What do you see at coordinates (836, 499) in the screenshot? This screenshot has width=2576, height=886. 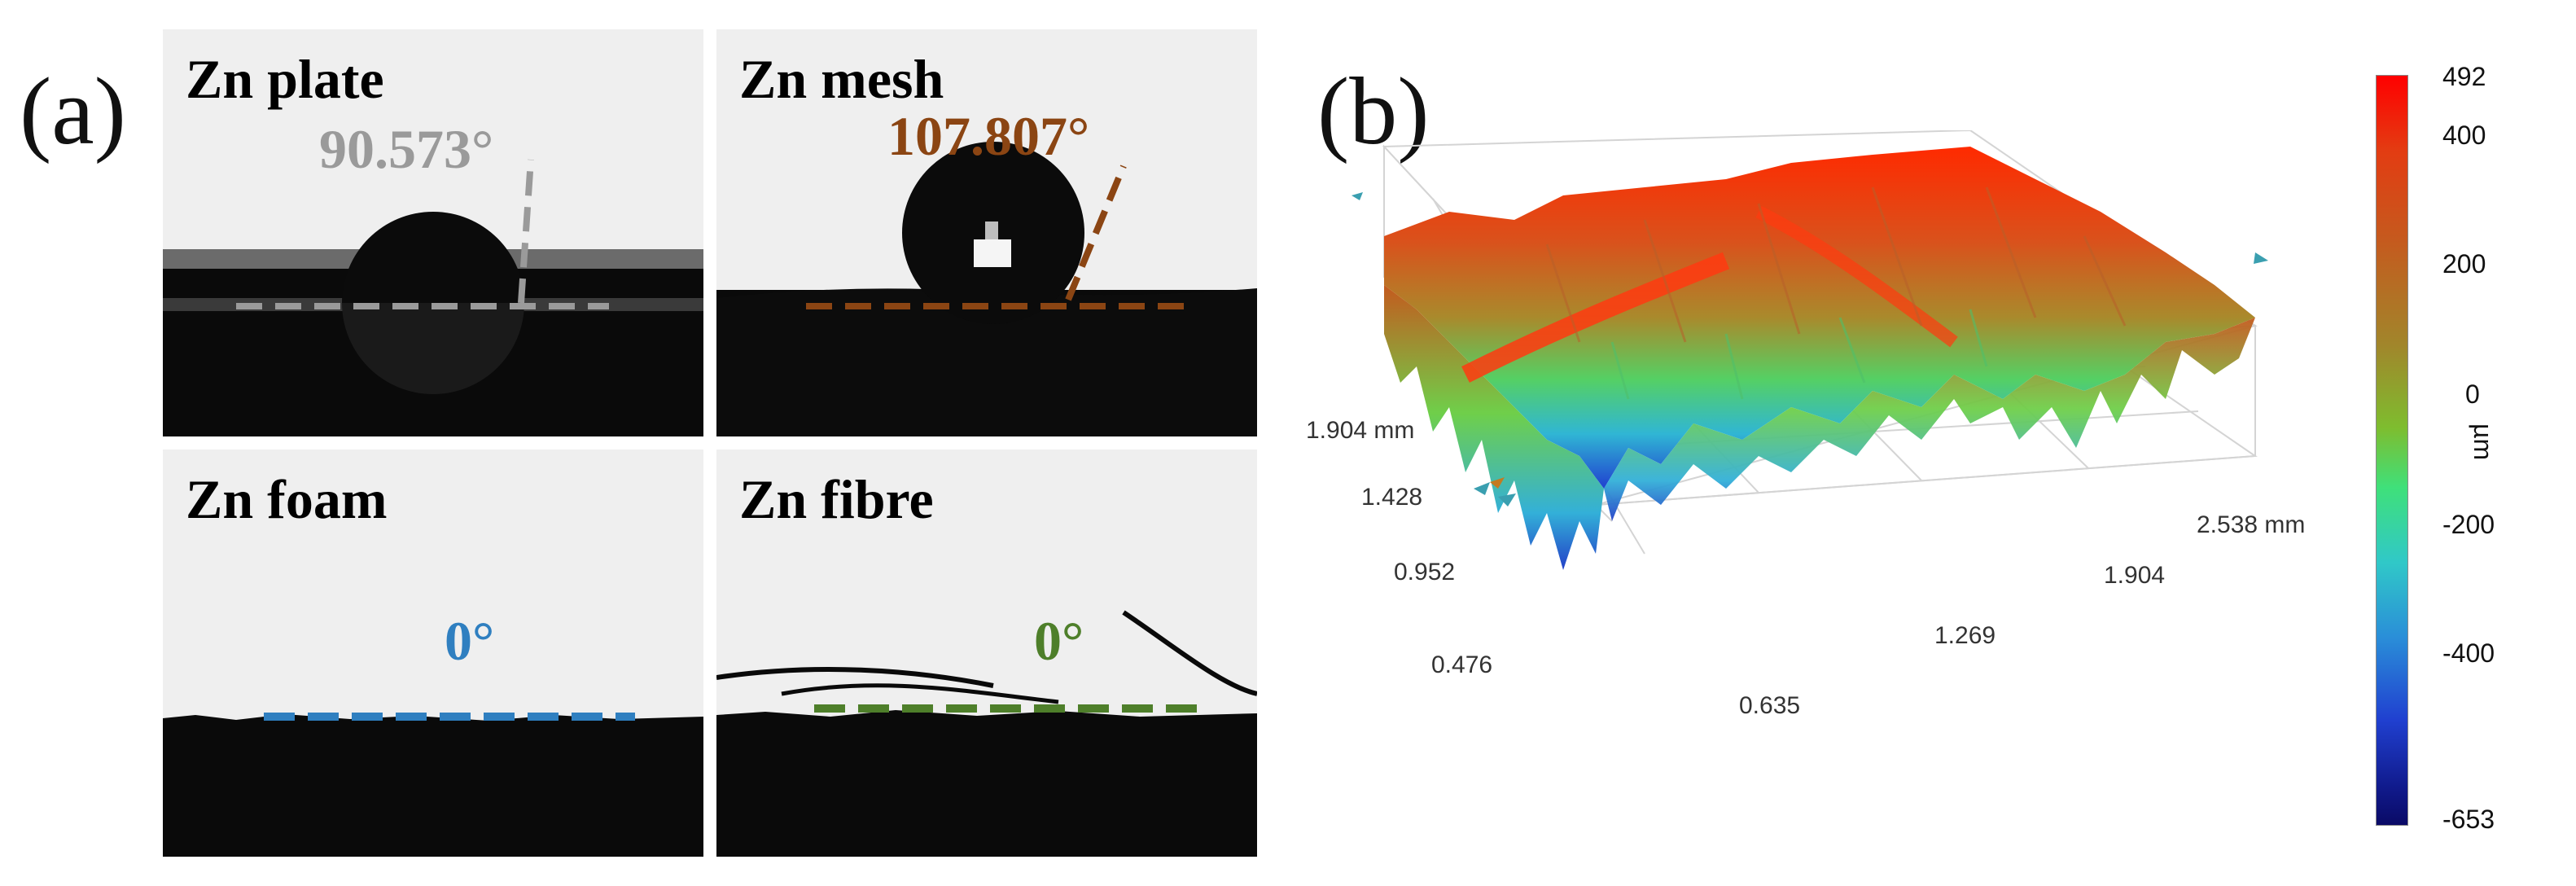 I see `tile-title: Zn fibre` at bounding box center [836, 499].